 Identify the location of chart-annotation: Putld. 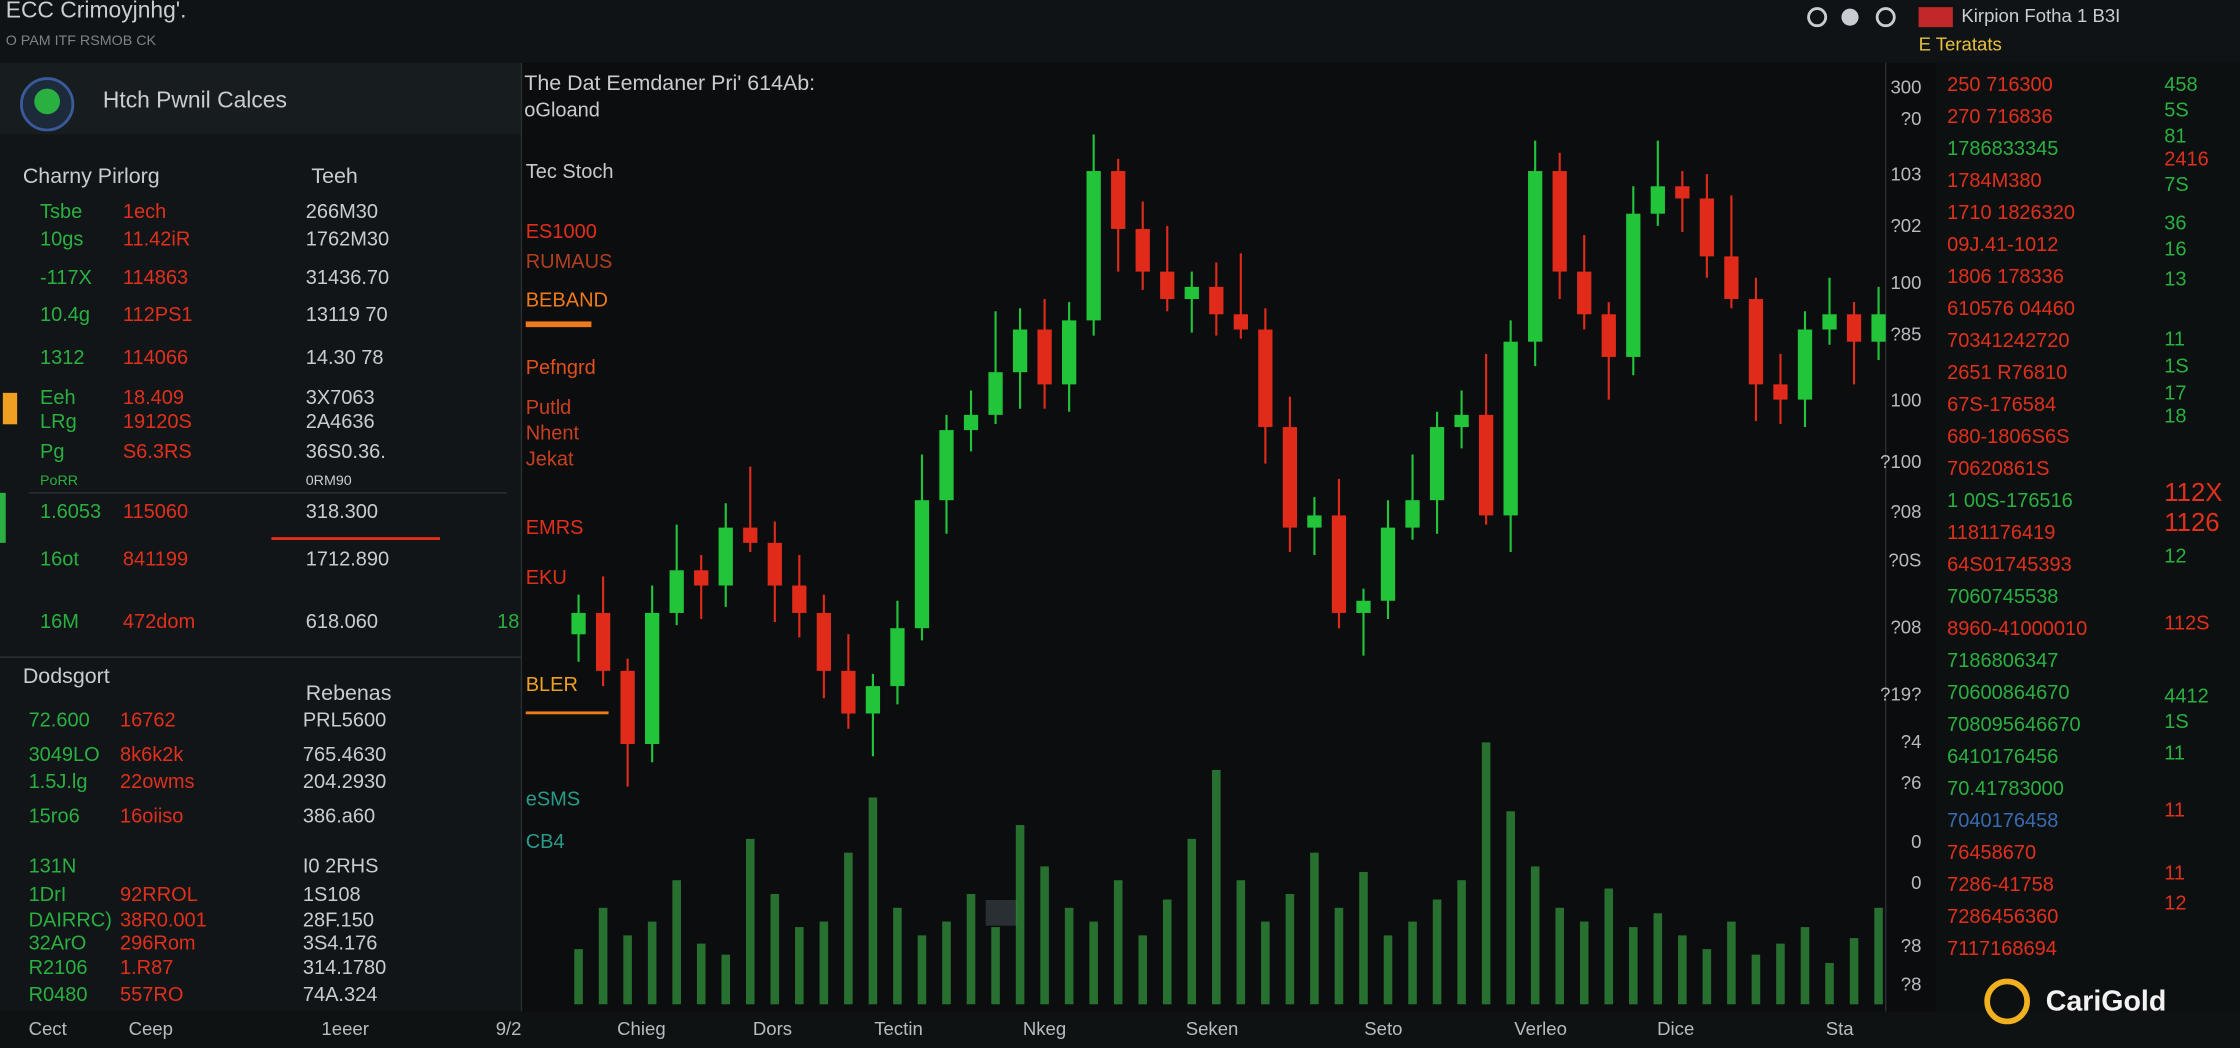
(549, 408).